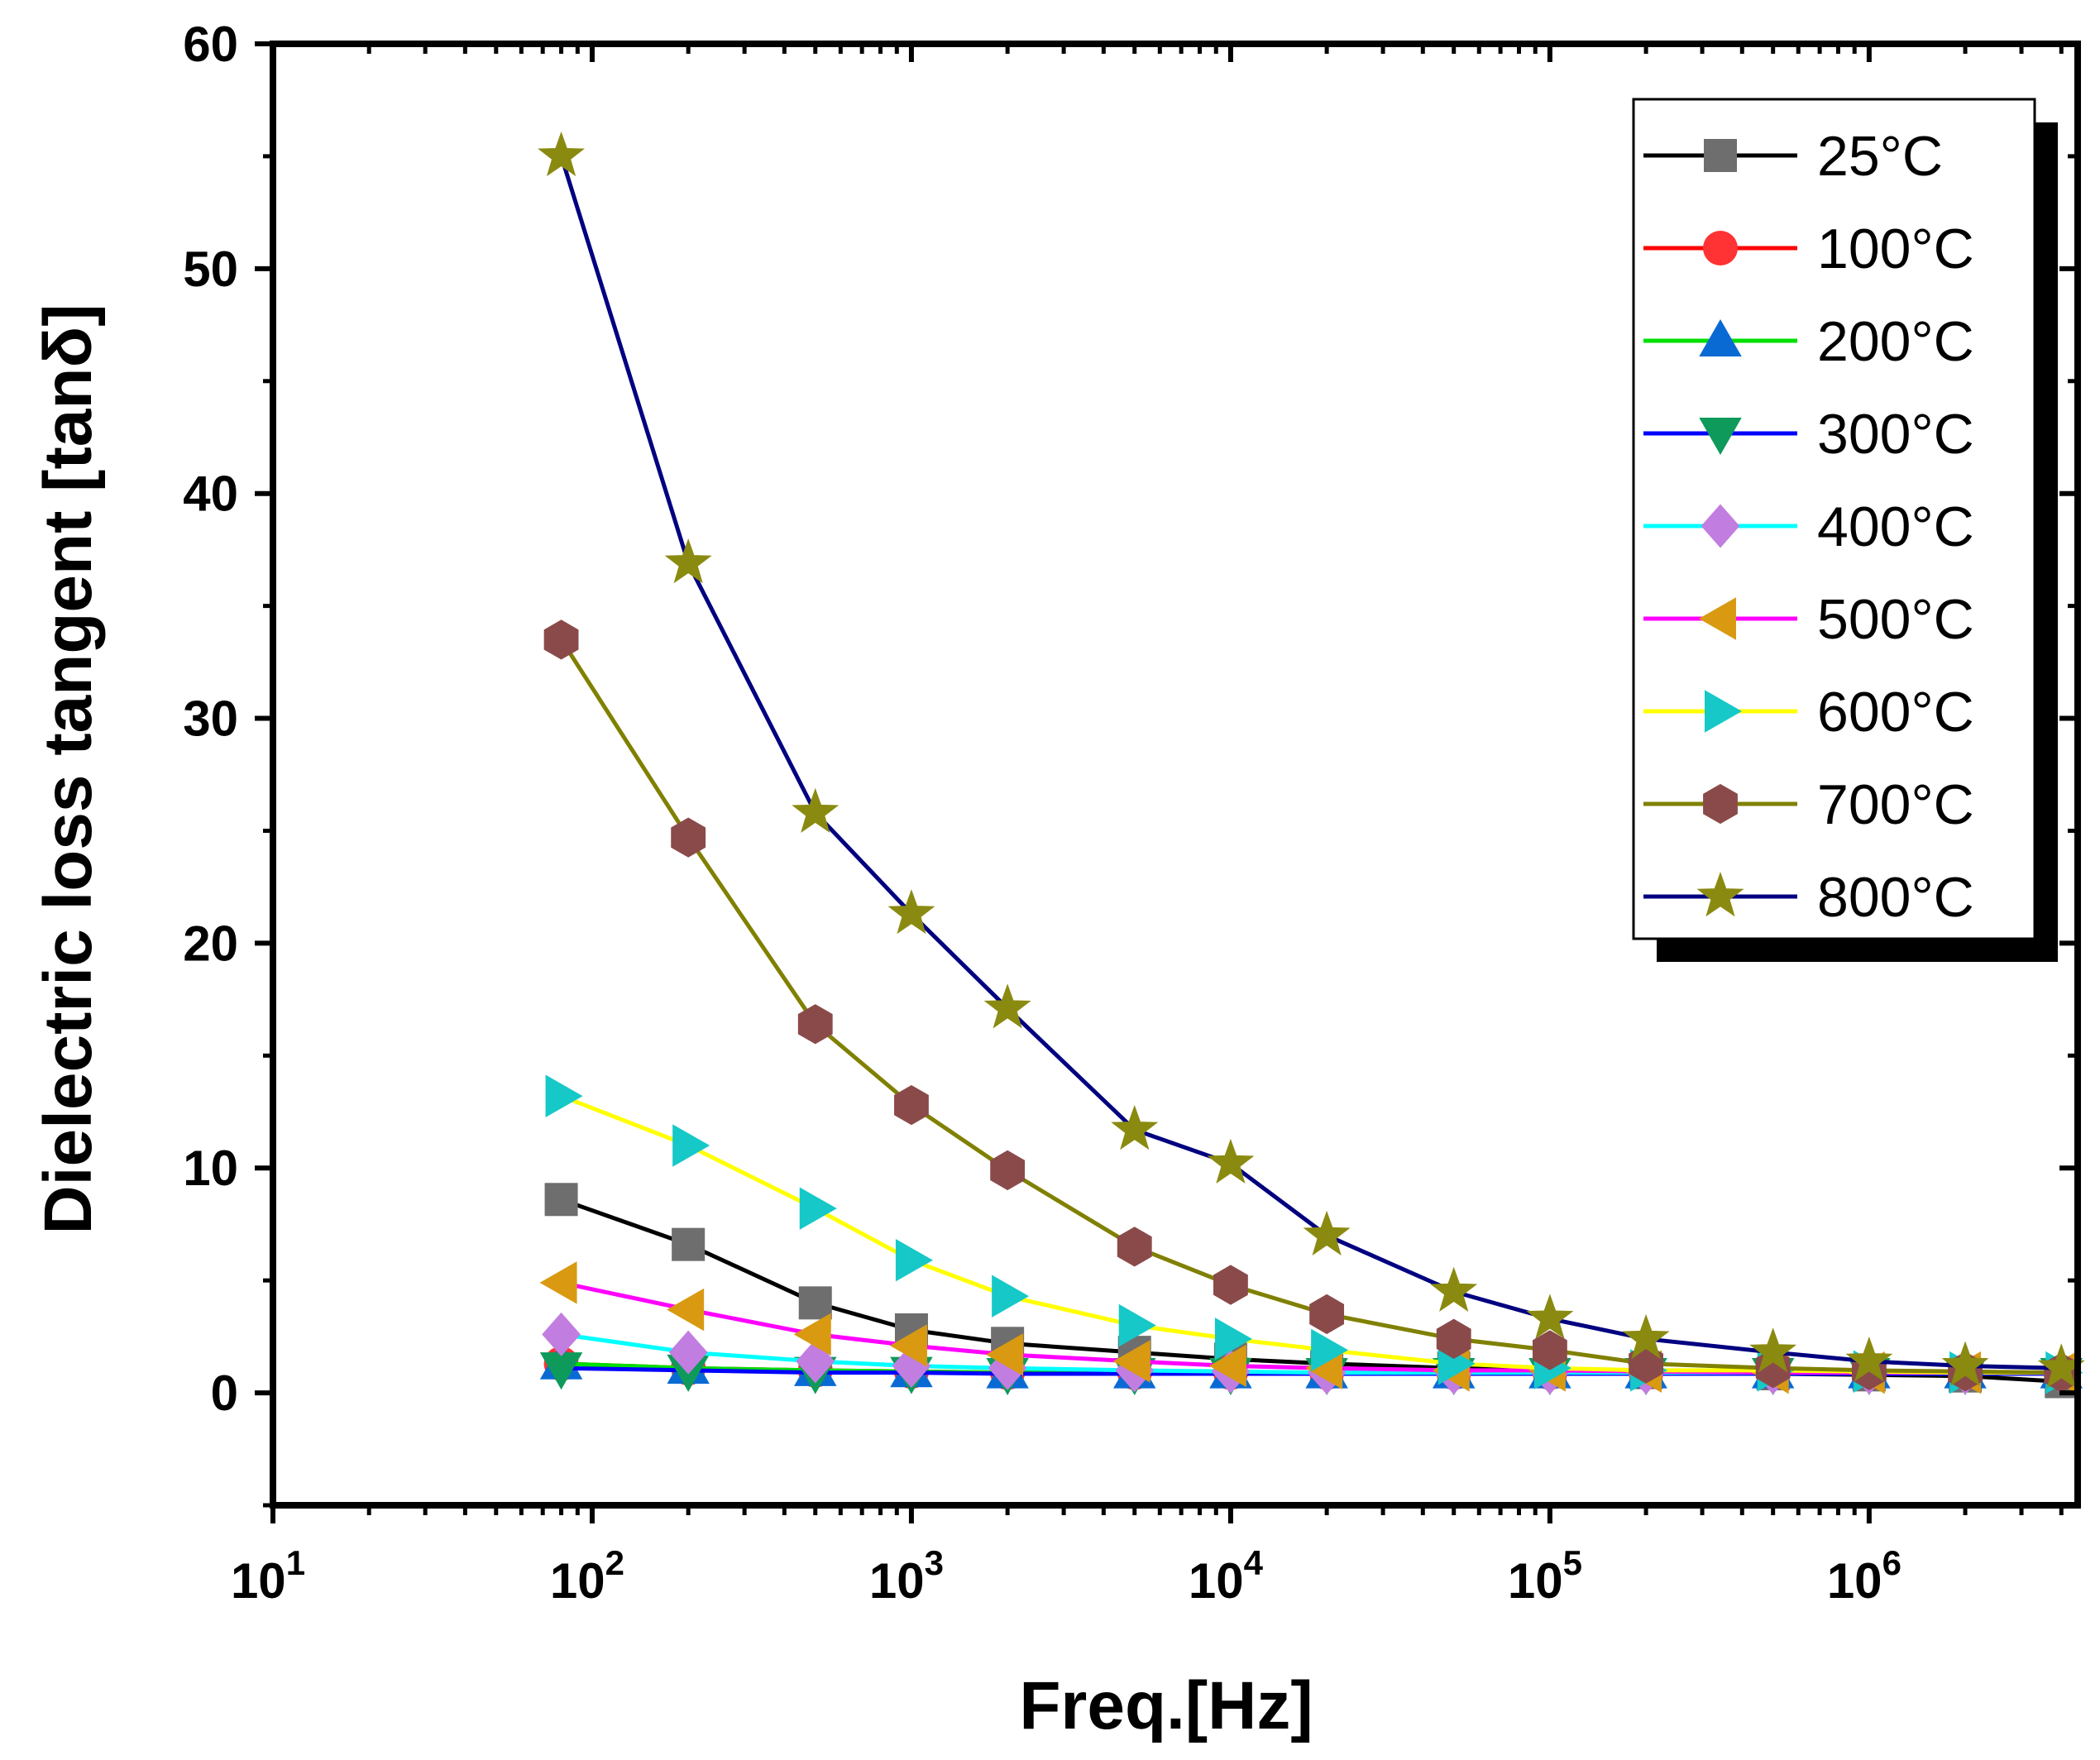  What do you see at coordinates (1896, 434) in the screenshot?
I see `legend-label: 300°C` at bounding box center [1896, 434].